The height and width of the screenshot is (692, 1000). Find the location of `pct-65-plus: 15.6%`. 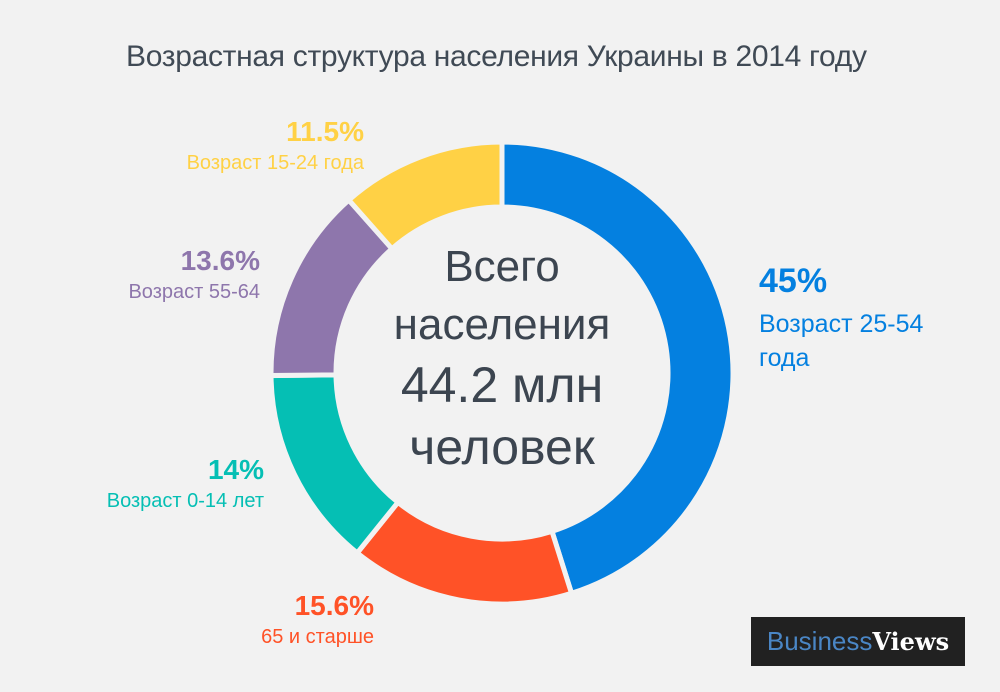

pct-65-plus: 15.6% is located at coordinates (334, 605).